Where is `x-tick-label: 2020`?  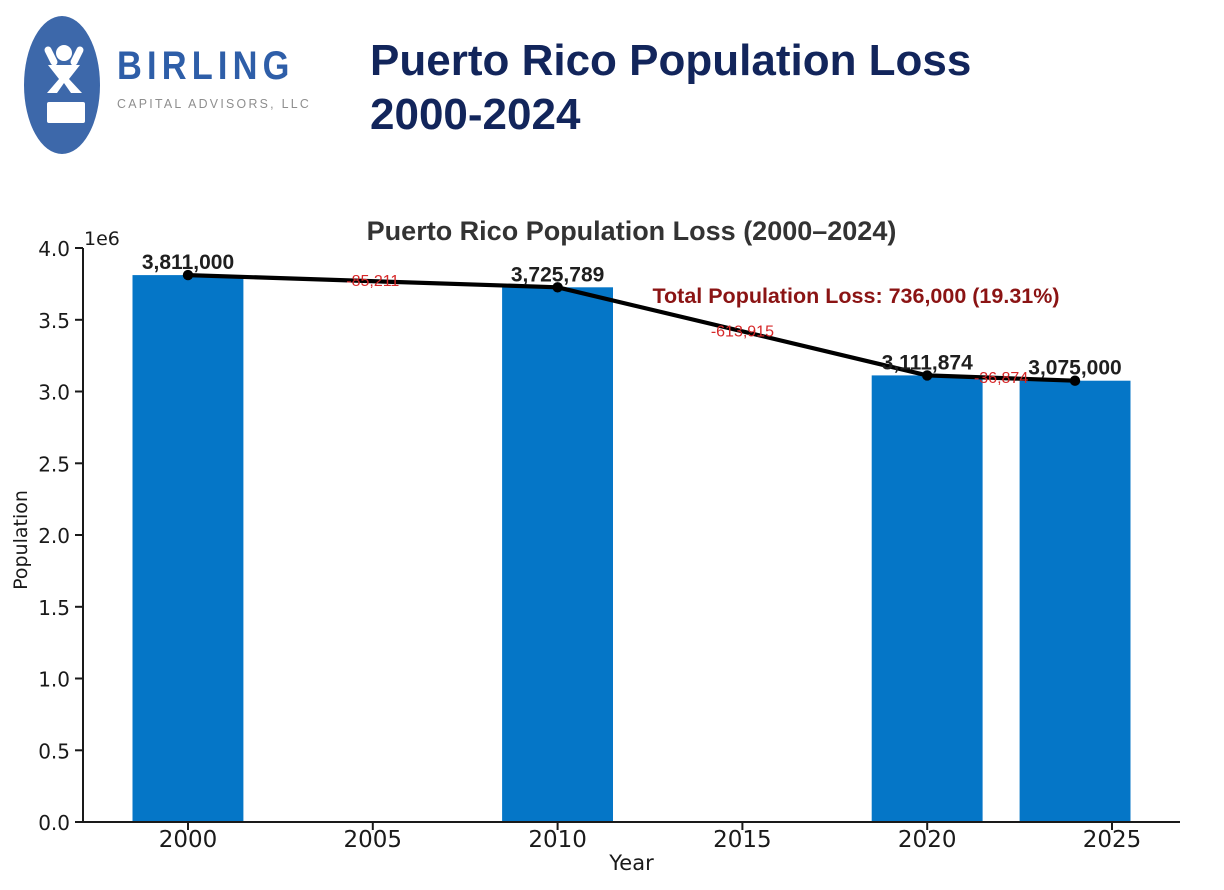
x-tick-label: 2020 is located at coordinates (927, 840).